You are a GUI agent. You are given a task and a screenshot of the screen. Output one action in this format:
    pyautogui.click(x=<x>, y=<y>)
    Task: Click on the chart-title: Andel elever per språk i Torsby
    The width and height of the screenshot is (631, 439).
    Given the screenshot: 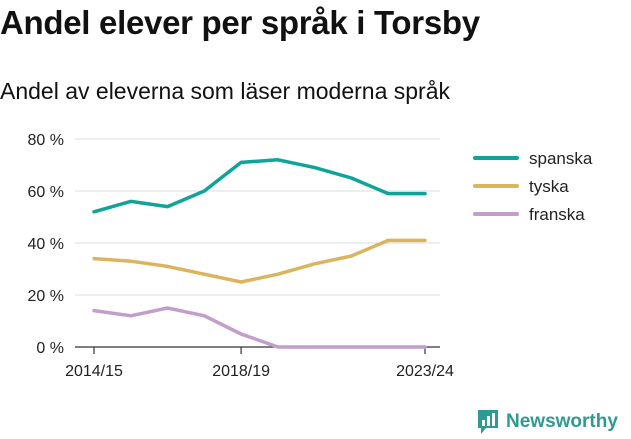 What is the action you would take?
    pyautogui.click(x=240, y=22)
    